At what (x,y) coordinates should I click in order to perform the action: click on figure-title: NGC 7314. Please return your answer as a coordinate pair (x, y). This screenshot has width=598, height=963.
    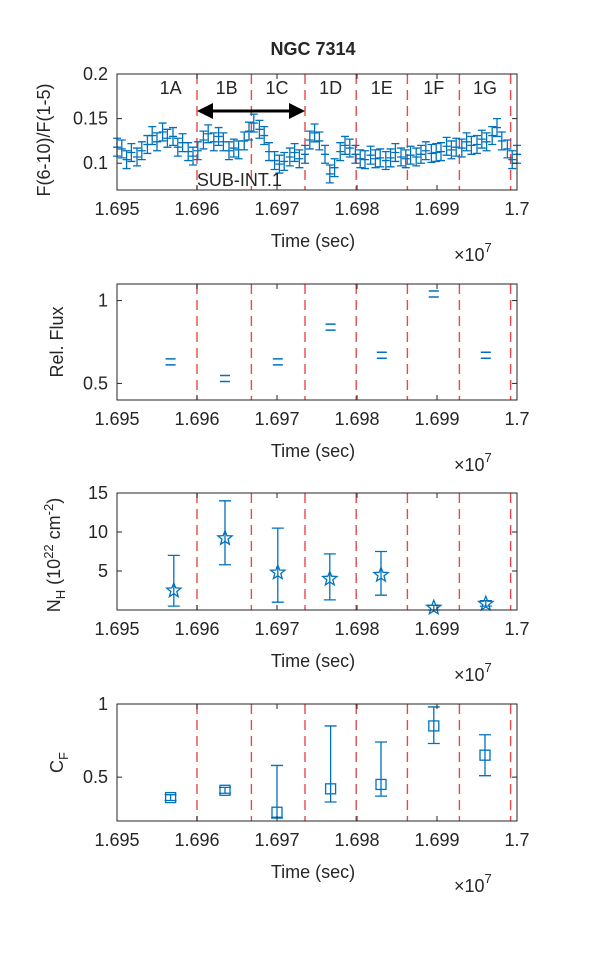
    Looking at the image, I should click on (312, 49).